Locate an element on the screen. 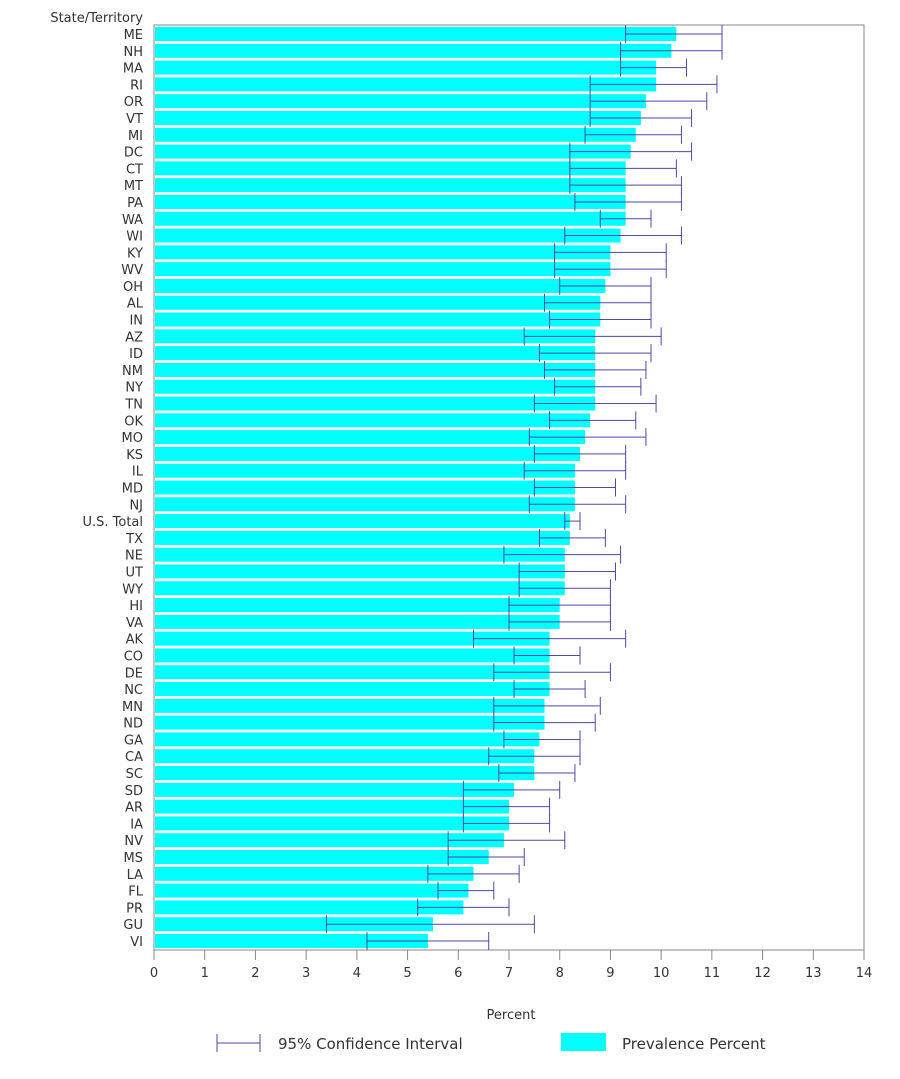 The height and width of the screenshot is (1079, 900). x-axis-label: Percent is located at coordinates (511, 1015).